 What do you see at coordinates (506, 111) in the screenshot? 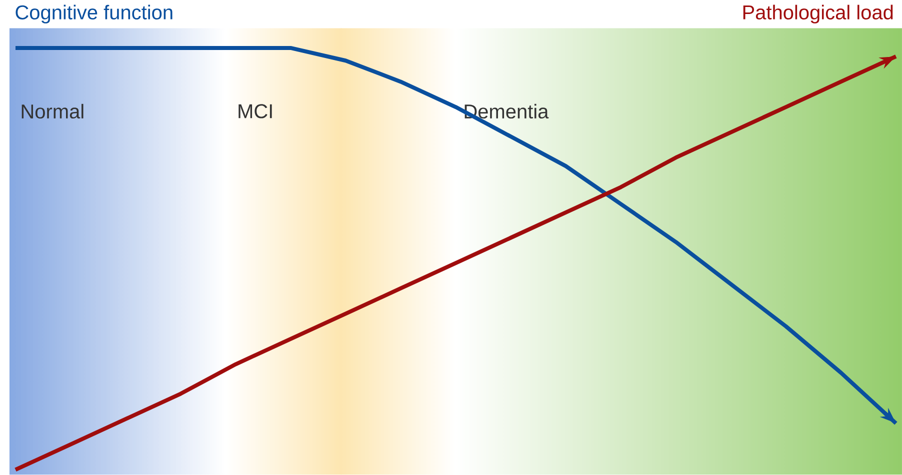
I see `annotation: Dementia` at bounding box center [506, 111].